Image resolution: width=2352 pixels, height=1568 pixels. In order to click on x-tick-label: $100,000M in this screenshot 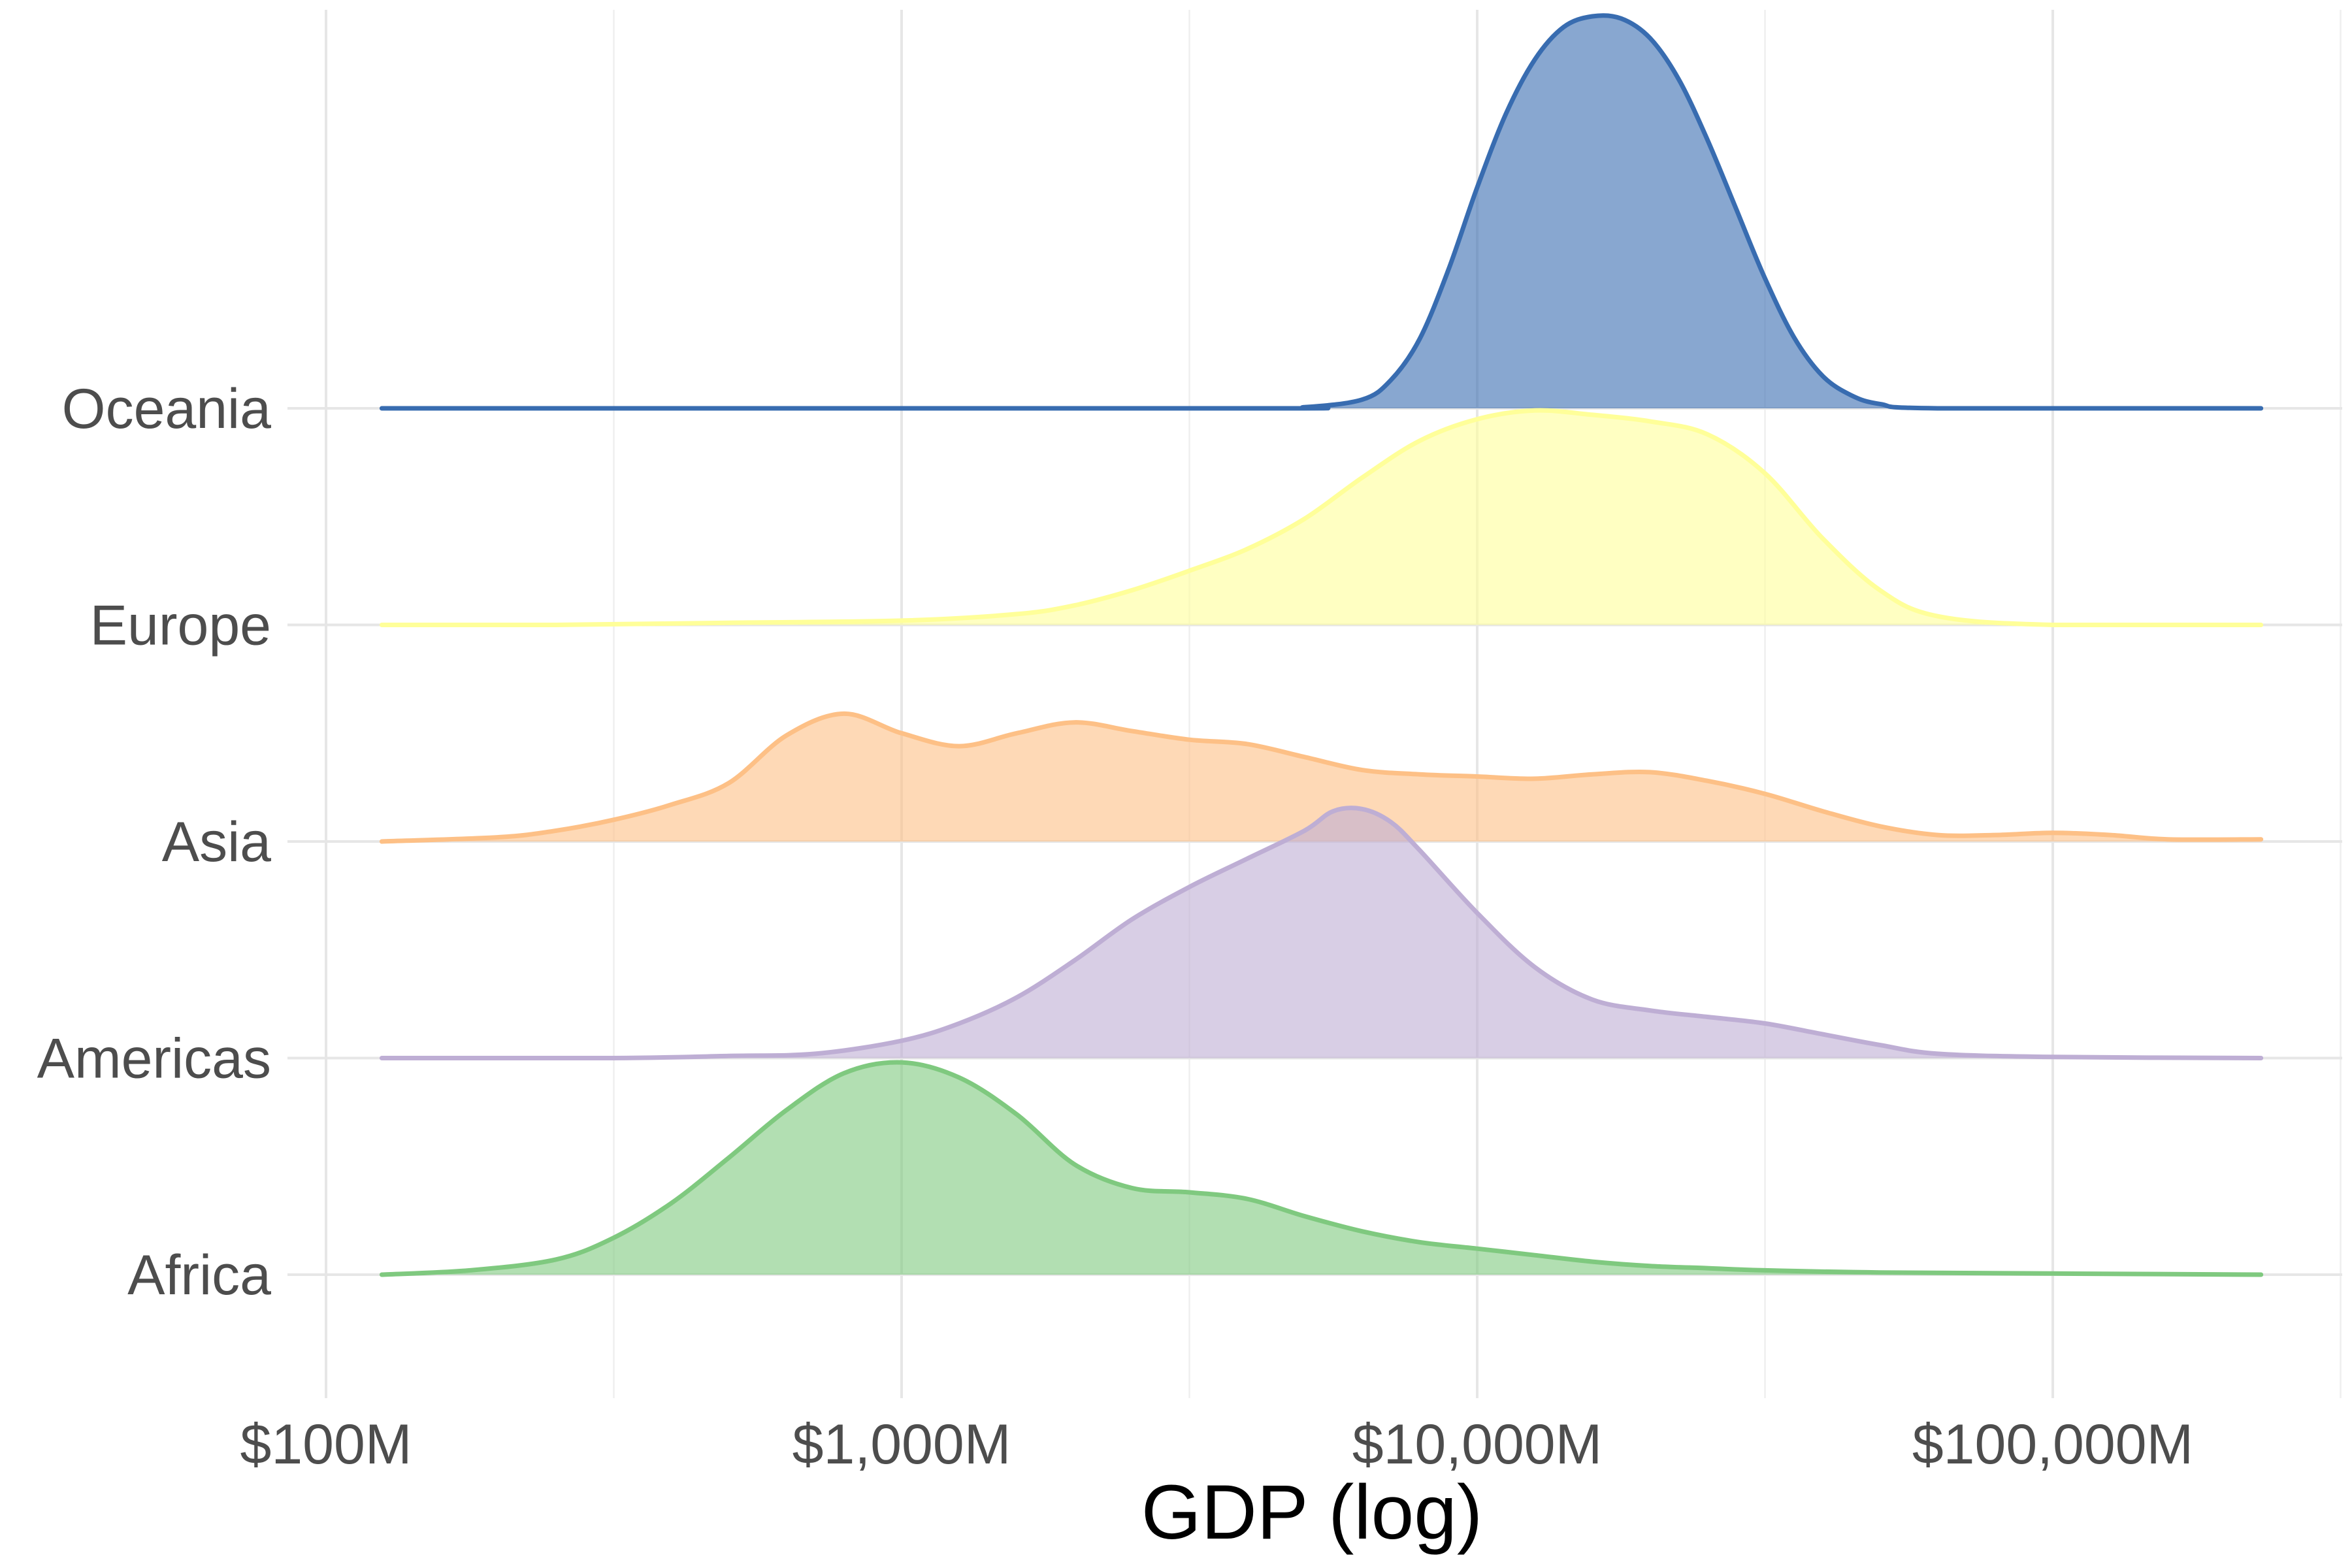, I will do `click(2052, 1444)`.